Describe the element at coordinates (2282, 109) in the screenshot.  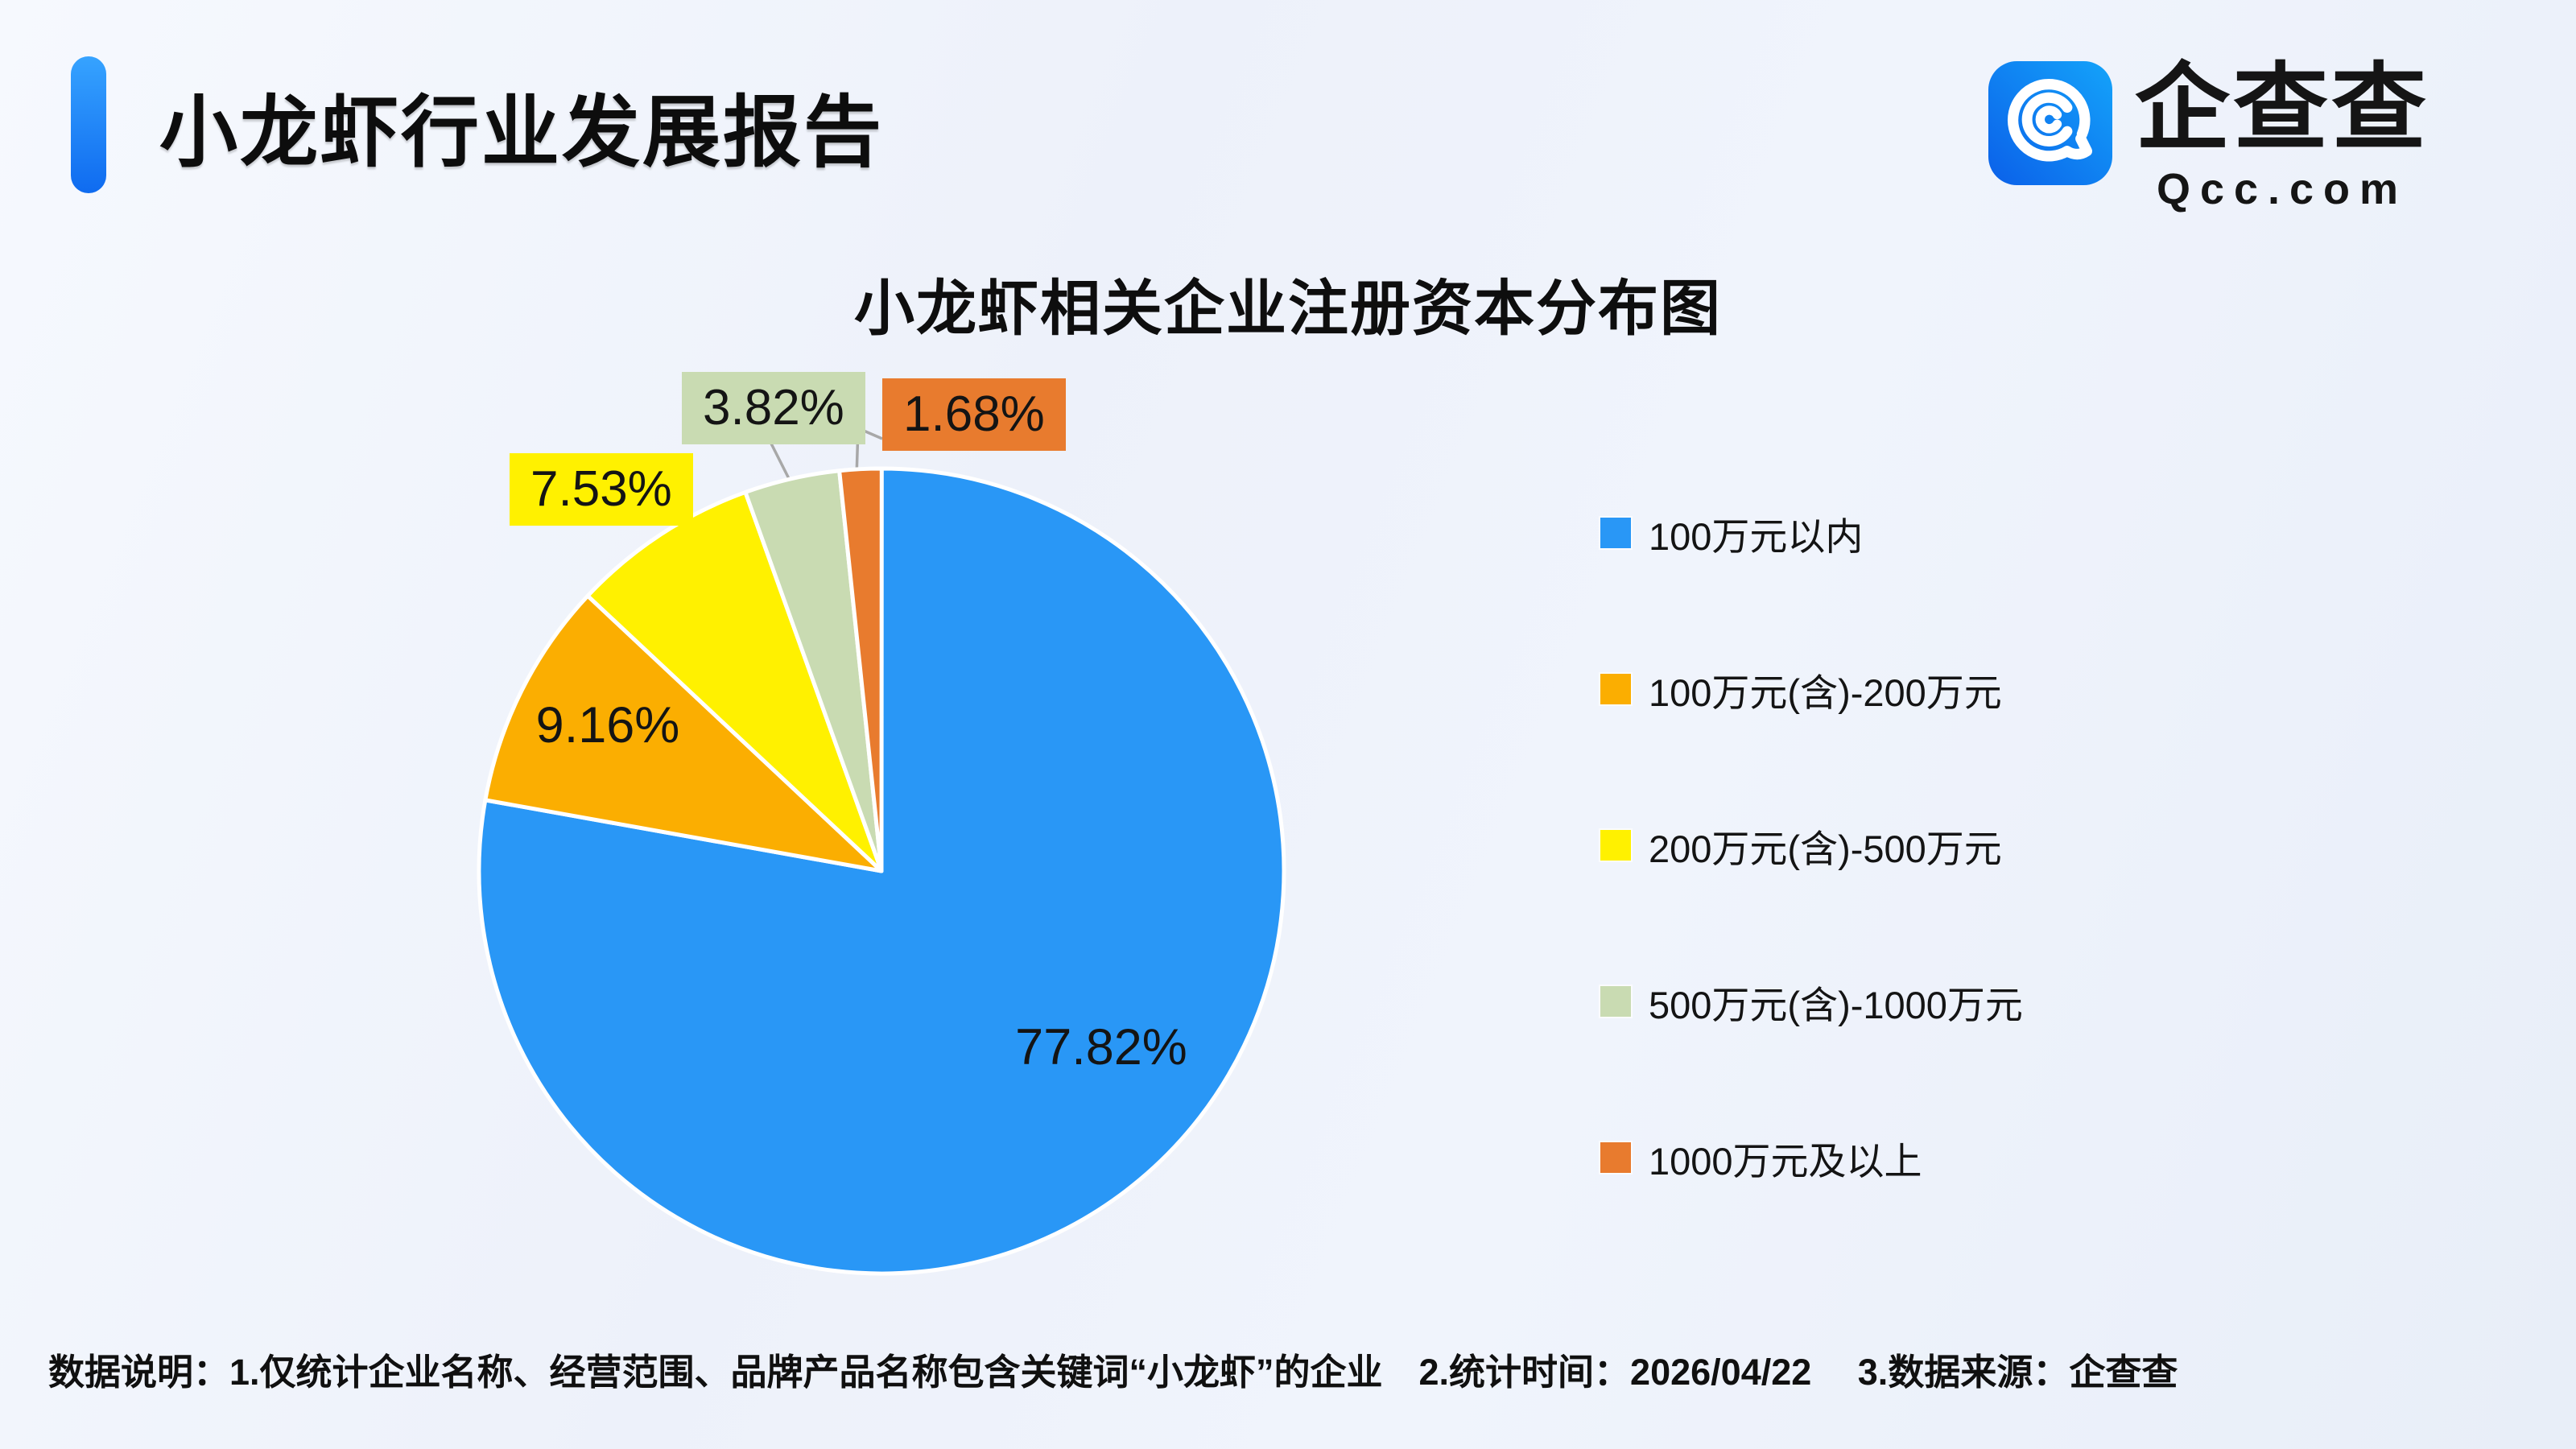
I see `qcc-logo-name: 企查查` at that location.